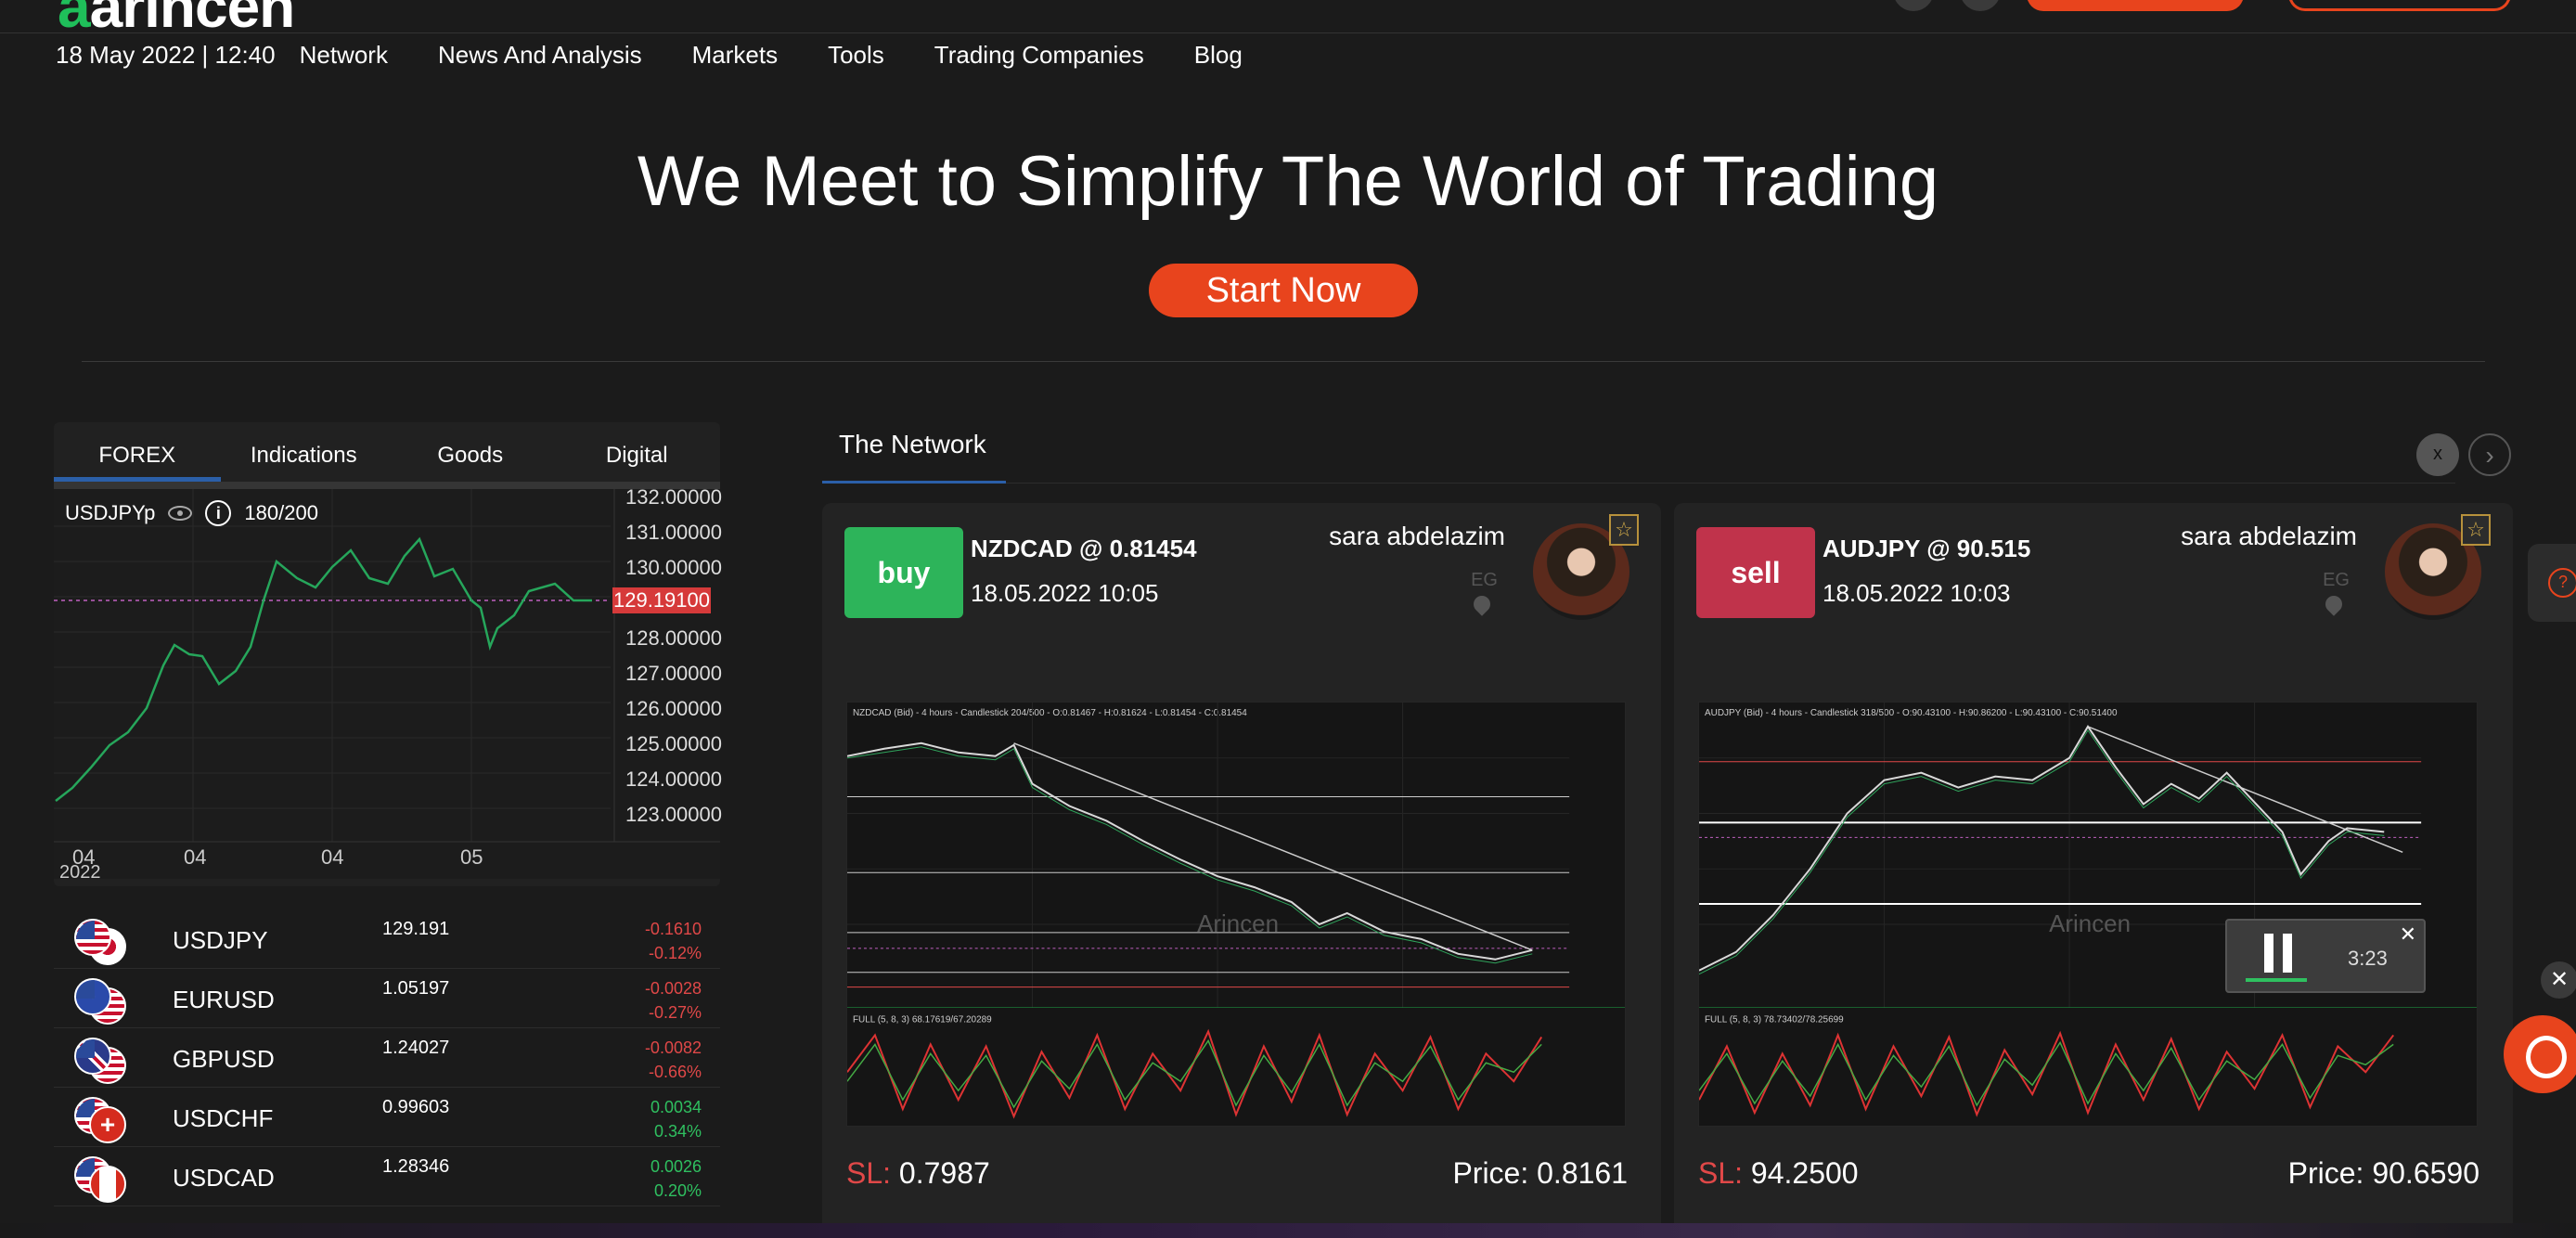 The image size is (2576, 1238). What do you see at coordinates (1917, 593) in the screenshot?
I see `trade-date: 18.05.2022 10:03` at bounding box center [1917, 593].